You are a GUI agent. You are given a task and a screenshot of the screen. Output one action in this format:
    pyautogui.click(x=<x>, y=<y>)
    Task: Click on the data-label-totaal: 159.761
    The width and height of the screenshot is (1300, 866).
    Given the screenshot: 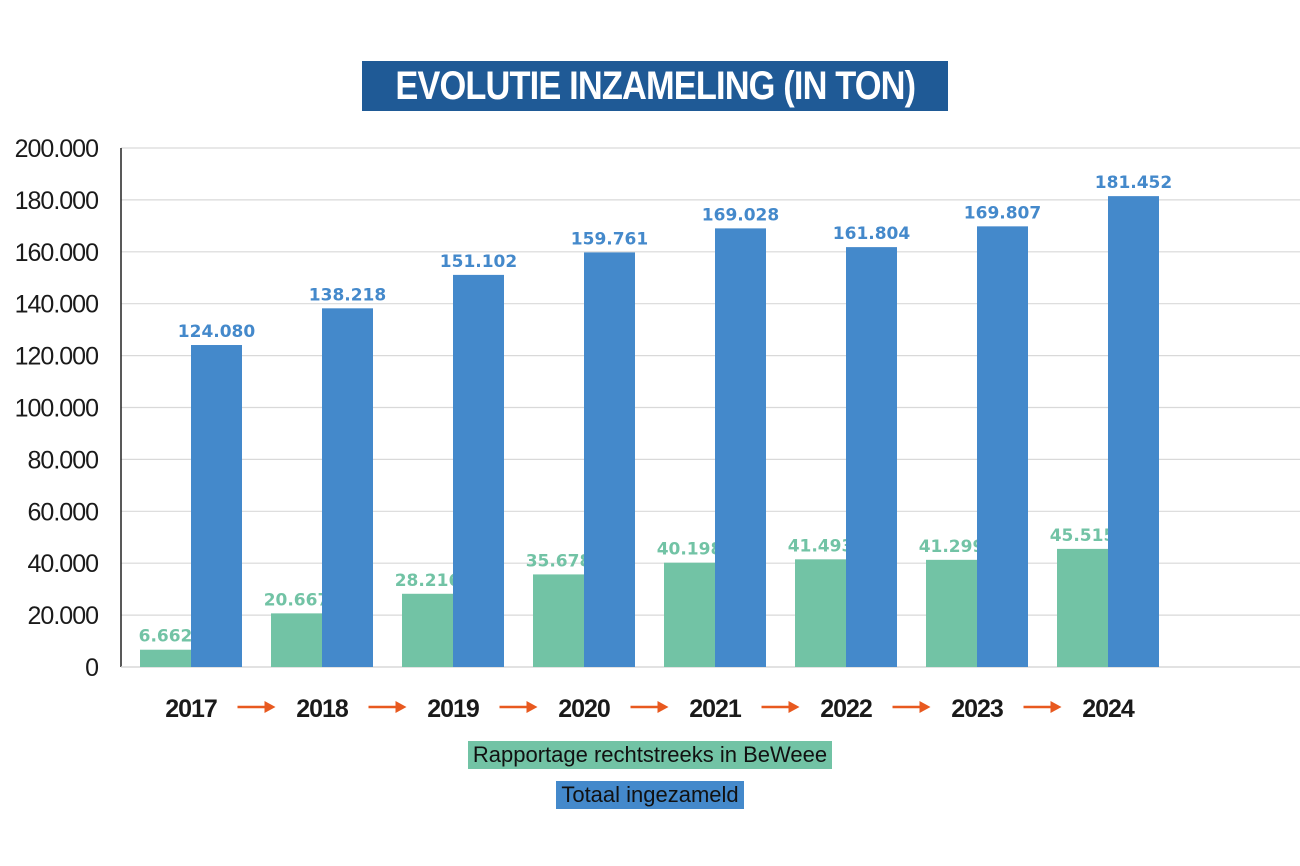 What is the action you would take?
    pyautogui.click(x=609, y=239)
    